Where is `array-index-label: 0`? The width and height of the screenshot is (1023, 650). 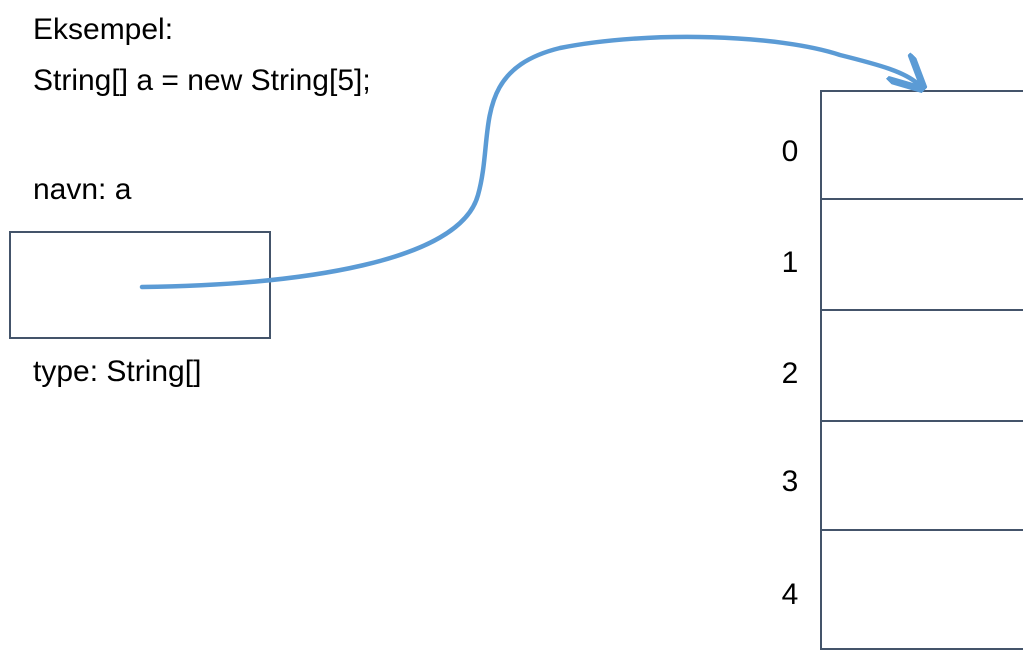
array-index-label: 0 is located at coordinates (790, 151).